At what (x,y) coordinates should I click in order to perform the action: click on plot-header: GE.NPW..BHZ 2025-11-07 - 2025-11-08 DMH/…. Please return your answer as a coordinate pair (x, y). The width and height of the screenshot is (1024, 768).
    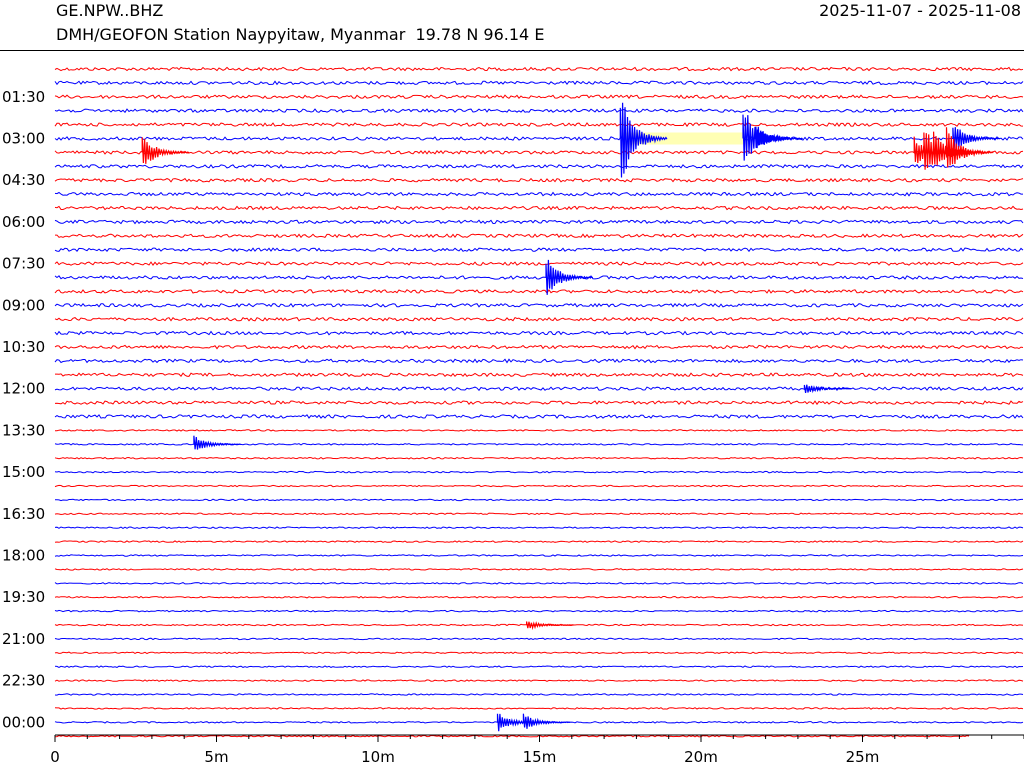
    Looking at the image, I should click on (512, 25).